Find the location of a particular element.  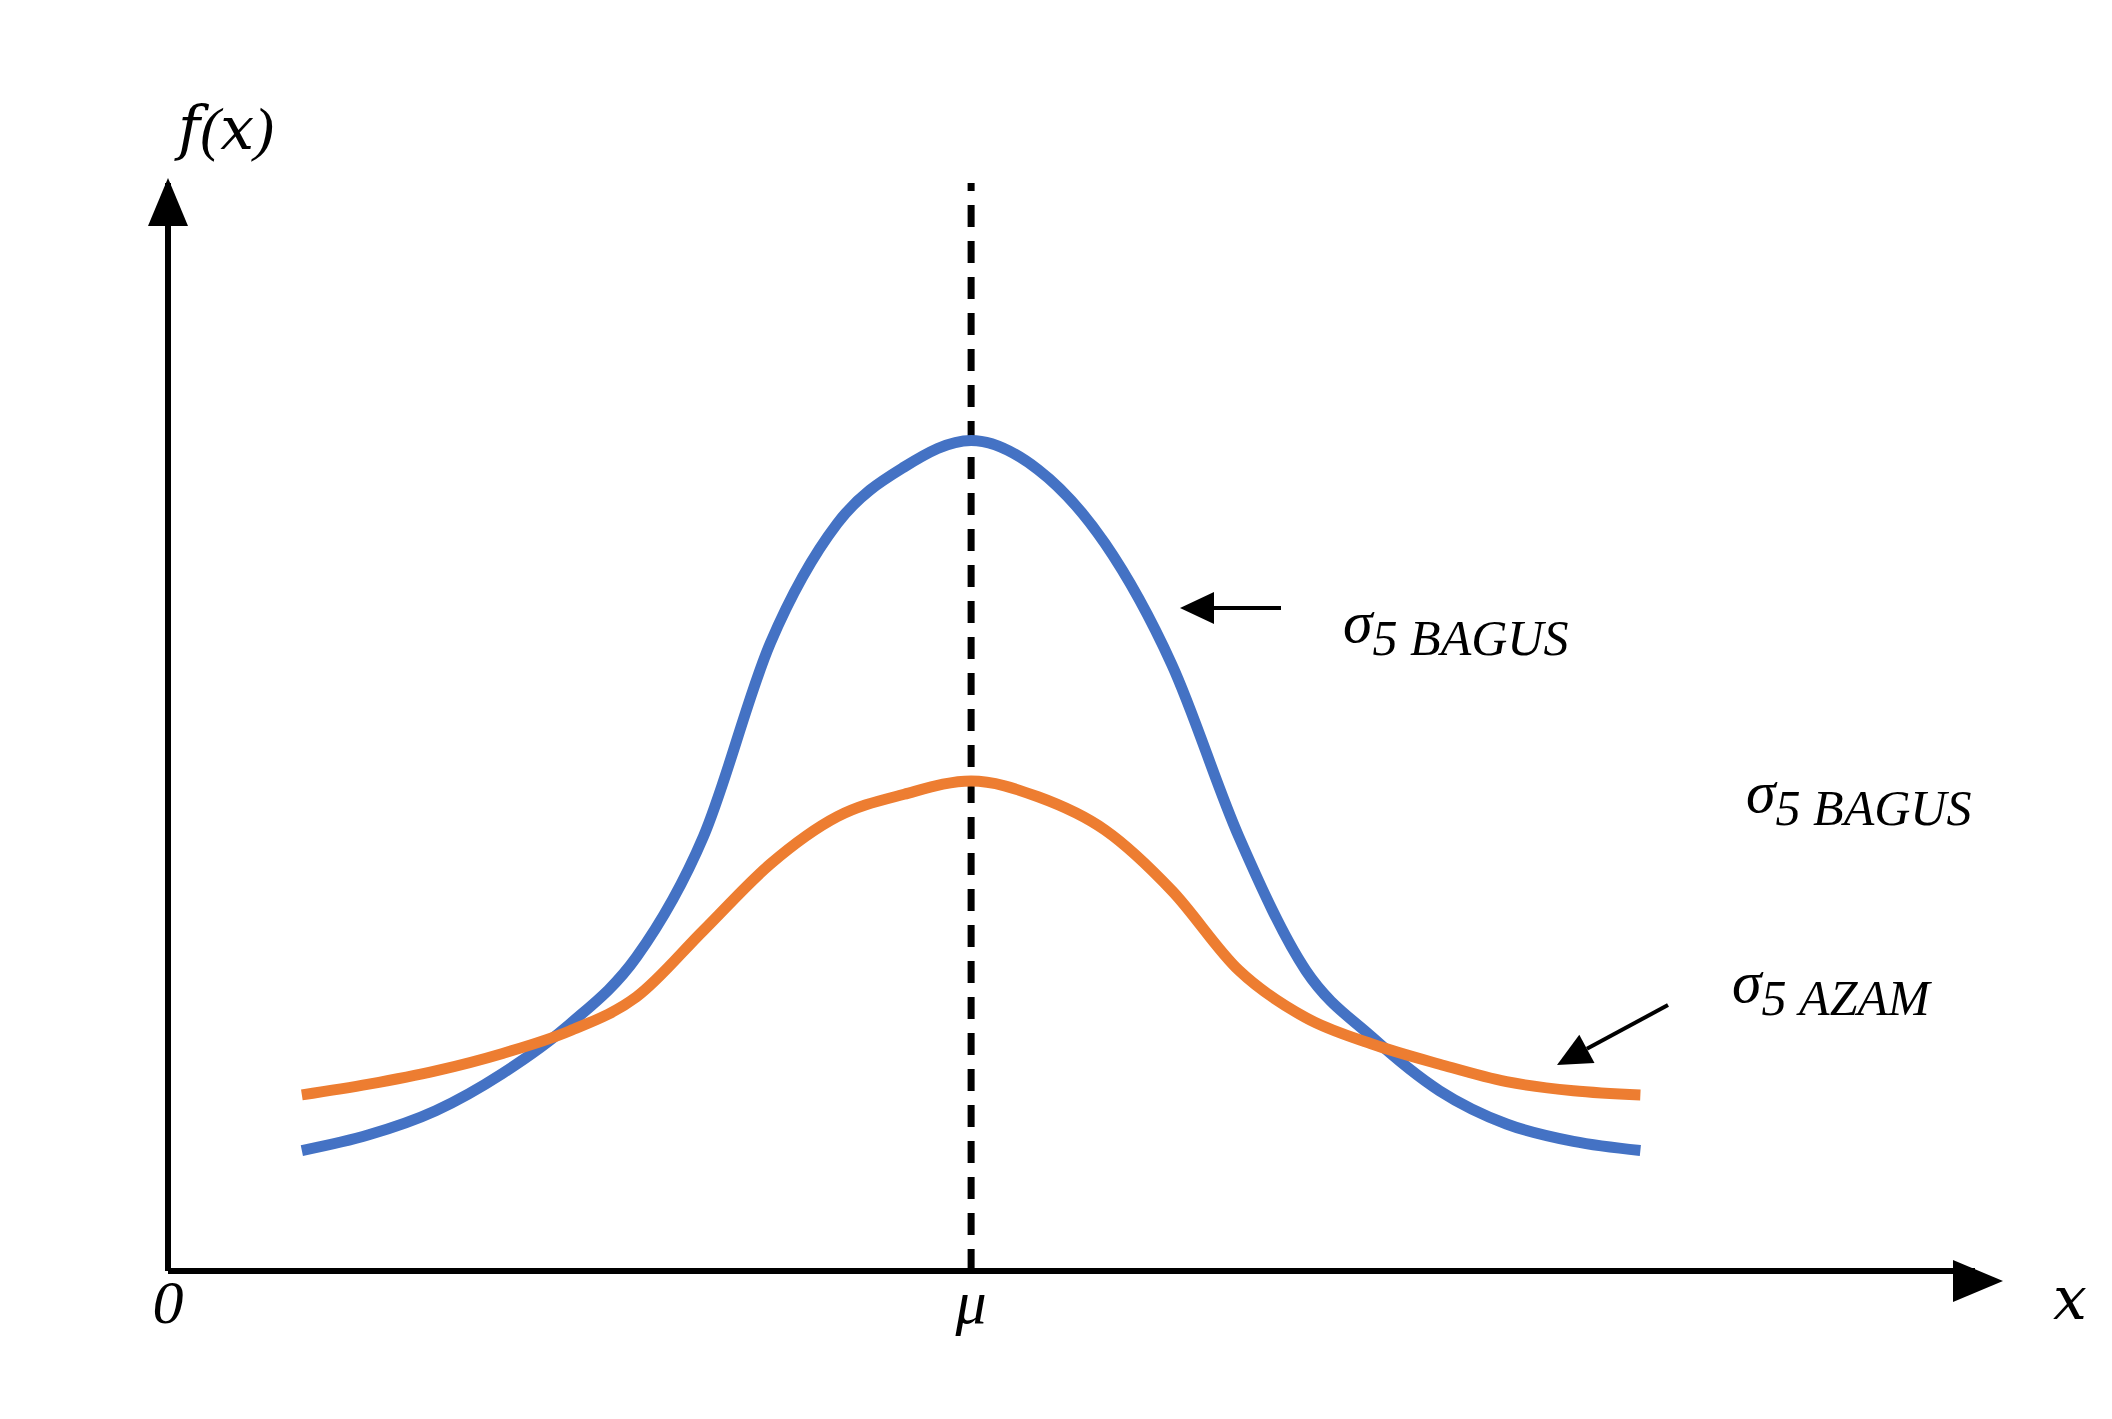

annotation: σ$_{5 BAGUS}$ is located at coordinates (1859, 797).